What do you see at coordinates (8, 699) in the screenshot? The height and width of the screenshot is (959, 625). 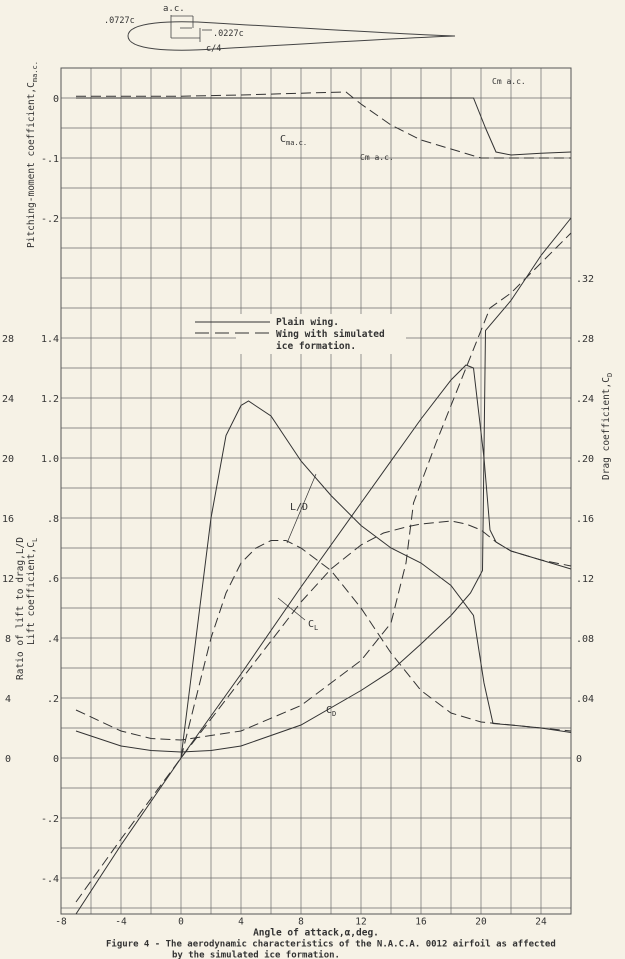 I see `ld-tick-label: 4` at bounding box center [8, 699].